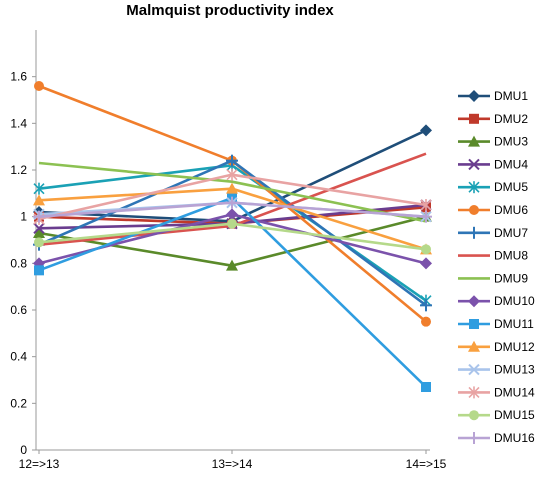  What do you see at coordinates (23, 450) in the screenshot?
I see `y-tick-label: 0` at bounding box center [23, 450].